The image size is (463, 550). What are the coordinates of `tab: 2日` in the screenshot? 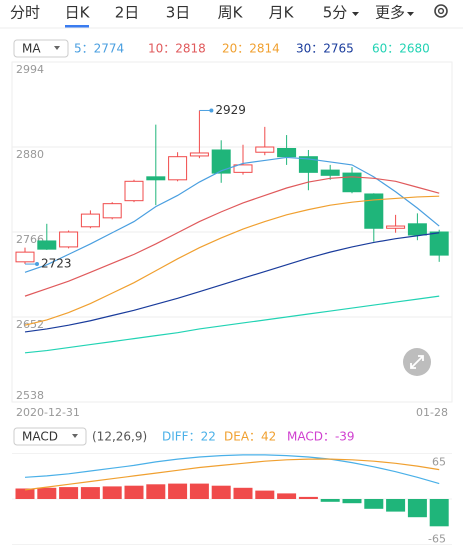 It's located at (127, 13).